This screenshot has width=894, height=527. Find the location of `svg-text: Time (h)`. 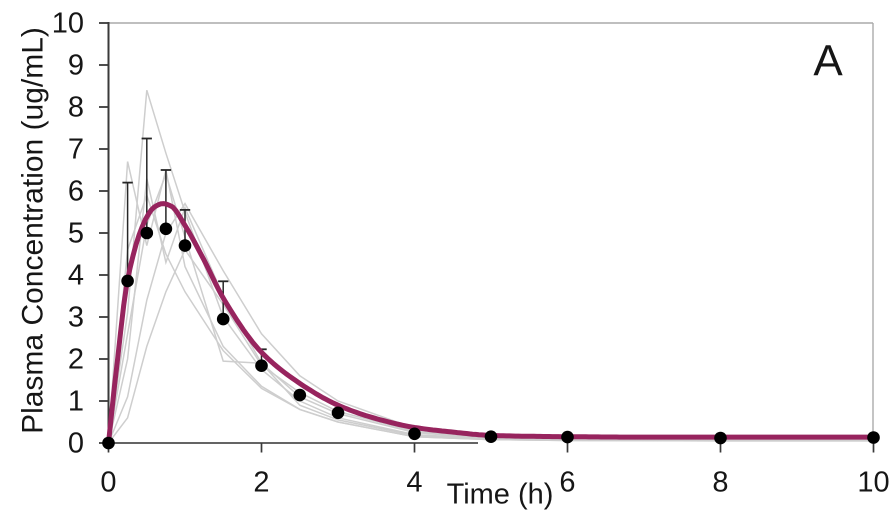

svg-text: Time (h) is located at coordinates (500, 495).